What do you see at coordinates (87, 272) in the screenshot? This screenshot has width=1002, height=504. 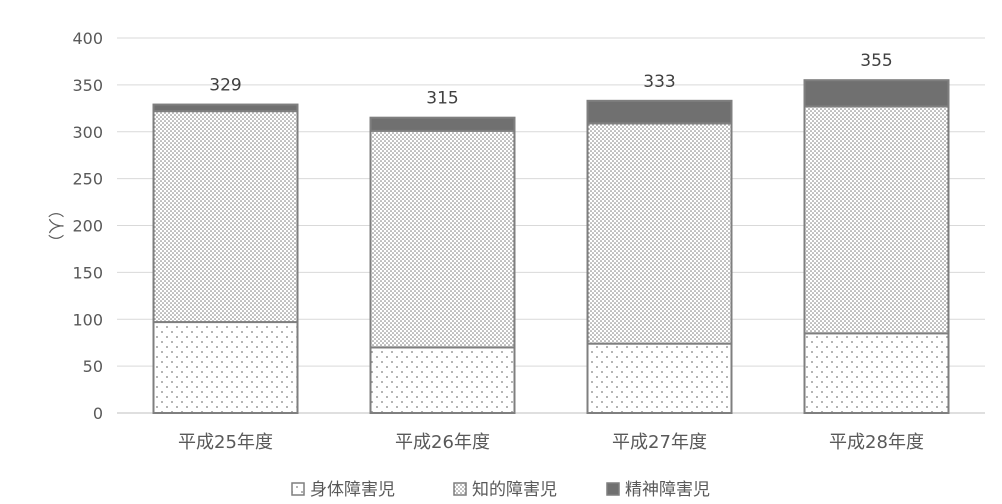 I see `y-tick-label: 150` at bounding box center [87, 272].